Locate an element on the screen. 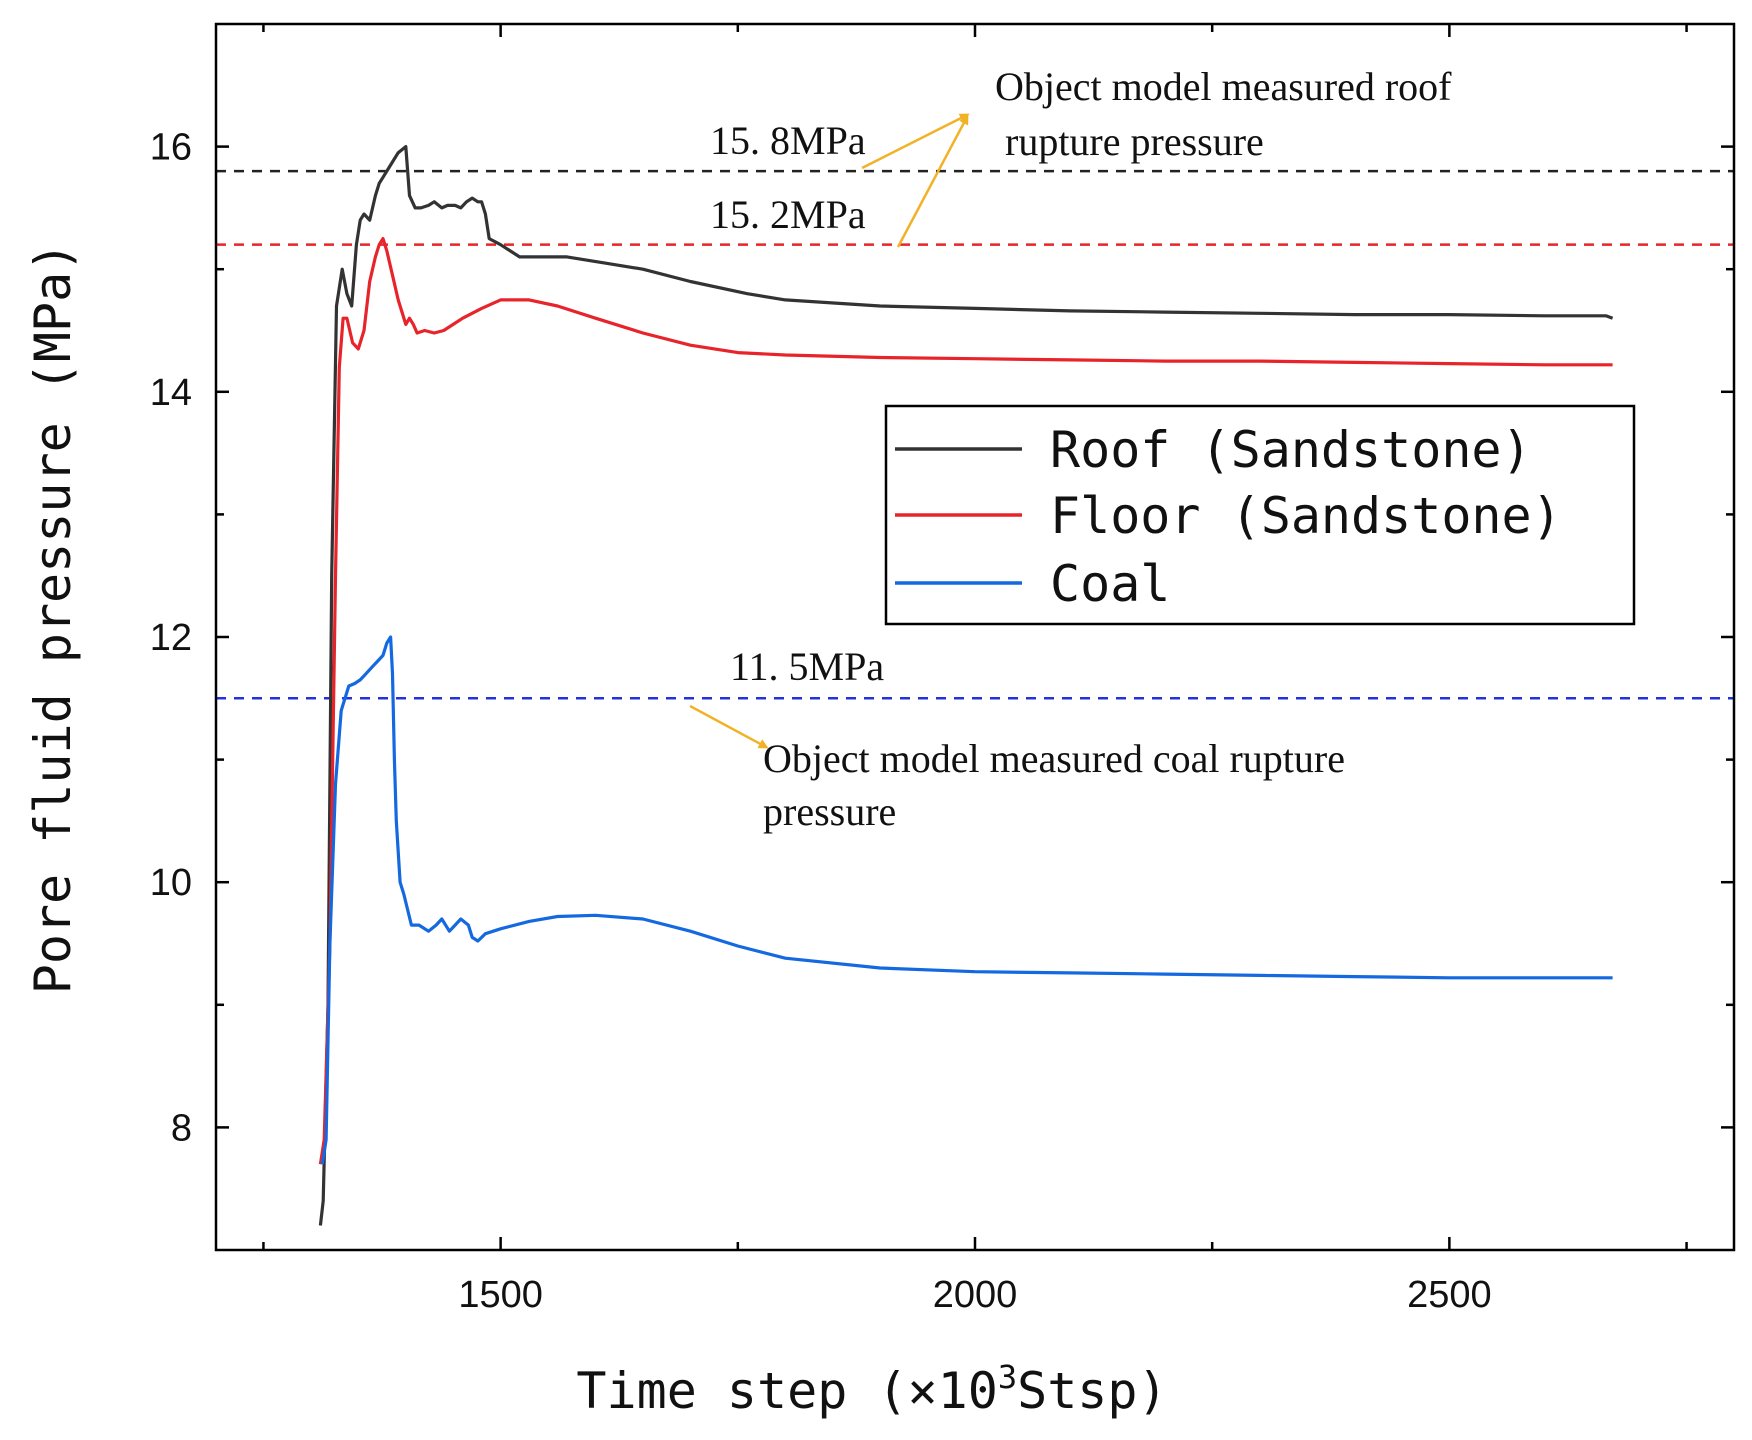 The image size is (1752, 1440). x-tick-label: 2000 is located at coordinates (975, 1295).